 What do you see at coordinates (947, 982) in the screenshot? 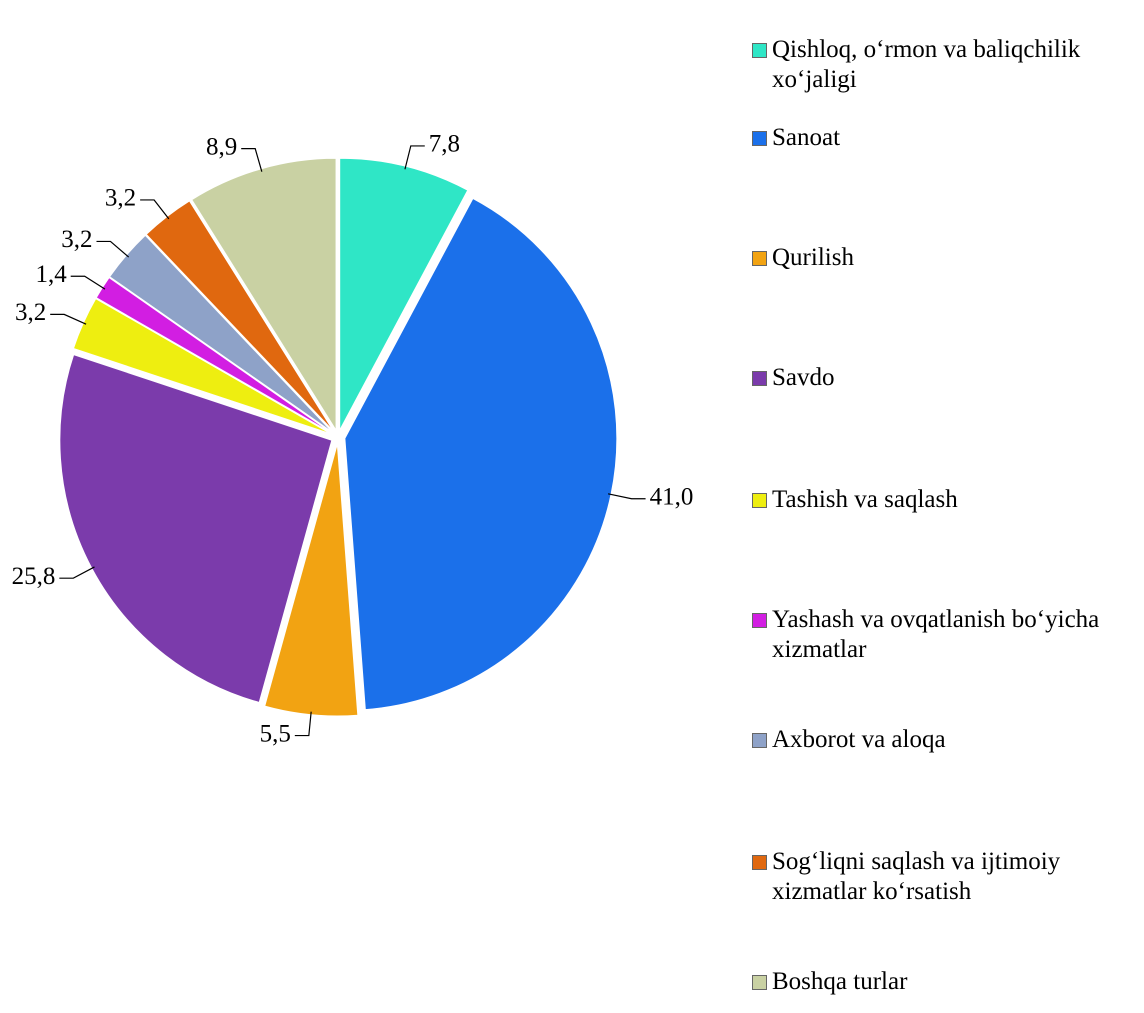
I see `legend-item: Boshqa turlar` at bounding box center [947, 982].